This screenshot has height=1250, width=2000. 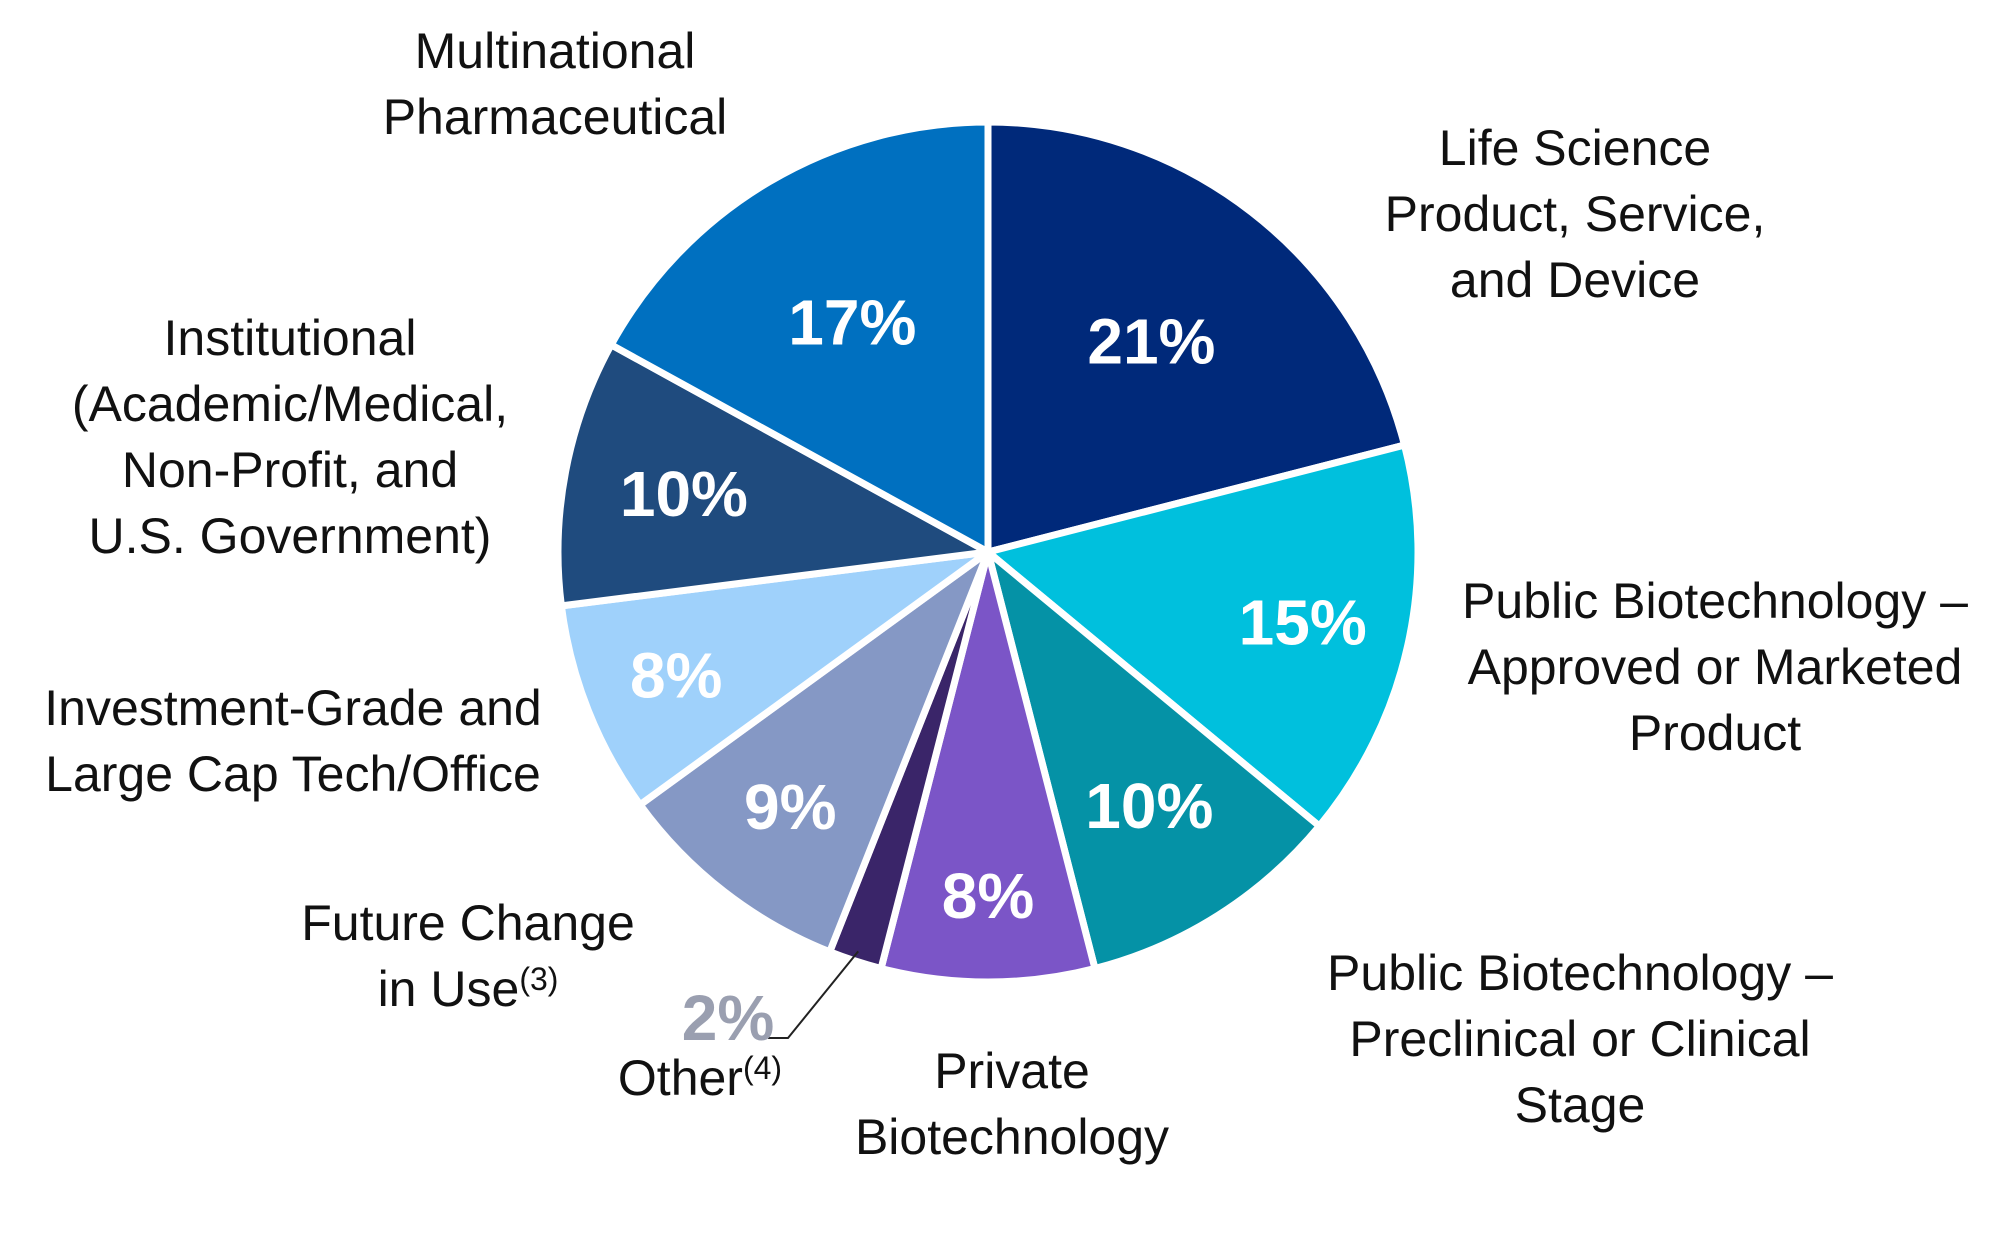 I want to click on category-label-line: U.S. Government), so click(x=290, y=536).